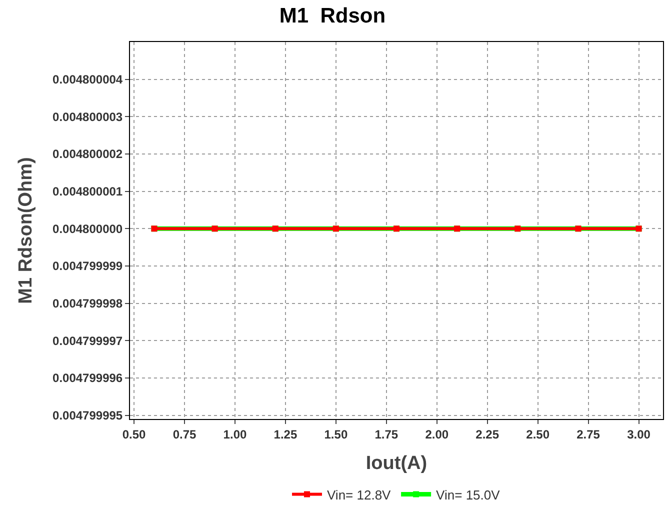 This screenshot has width=665, height=511. Describe the element at coordinates (134, 434) in the screenshot. I see `x-tick-label: 0.50` at that location.